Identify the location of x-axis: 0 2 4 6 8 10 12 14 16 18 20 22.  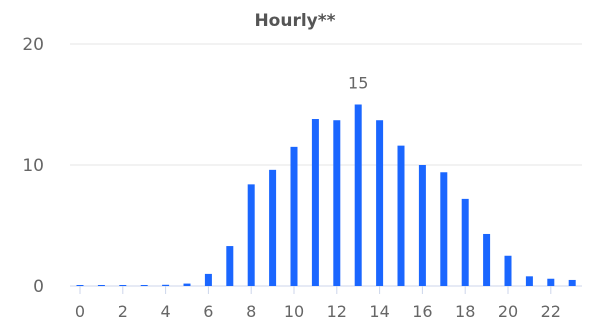
(318, 303).